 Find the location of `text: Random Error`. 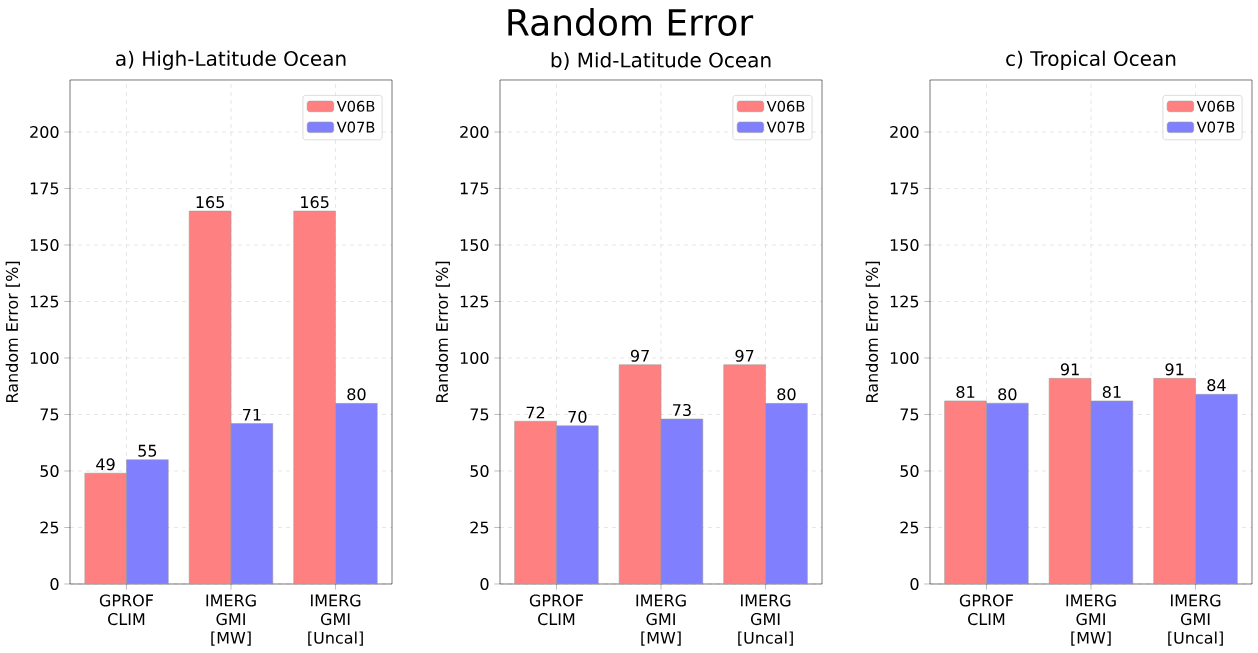

text: Random Error is located at coordinates (631, 22).